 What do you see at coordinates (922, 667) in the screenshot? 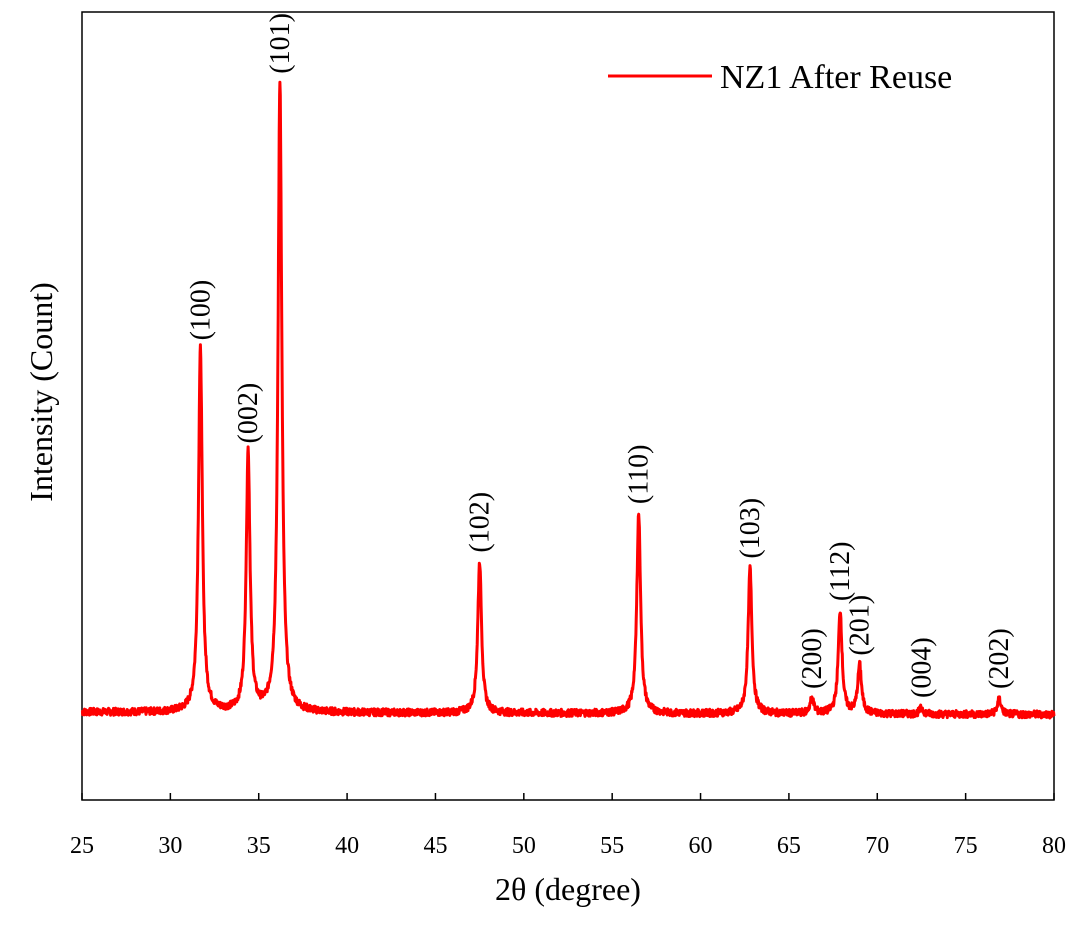
I see `peak-label-9: (004)` at bounding box center [922, 667].